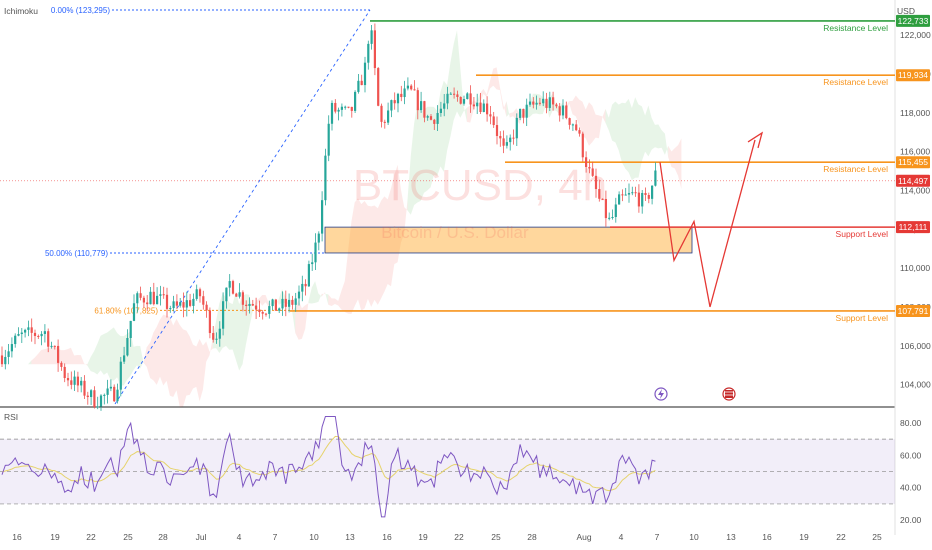 Image resolution: width=932 pixels, height=550 pixels. What do you see at coordinates (508, 240) in the screenshot?
I see `support-zone` at bounding box center [508, 240].